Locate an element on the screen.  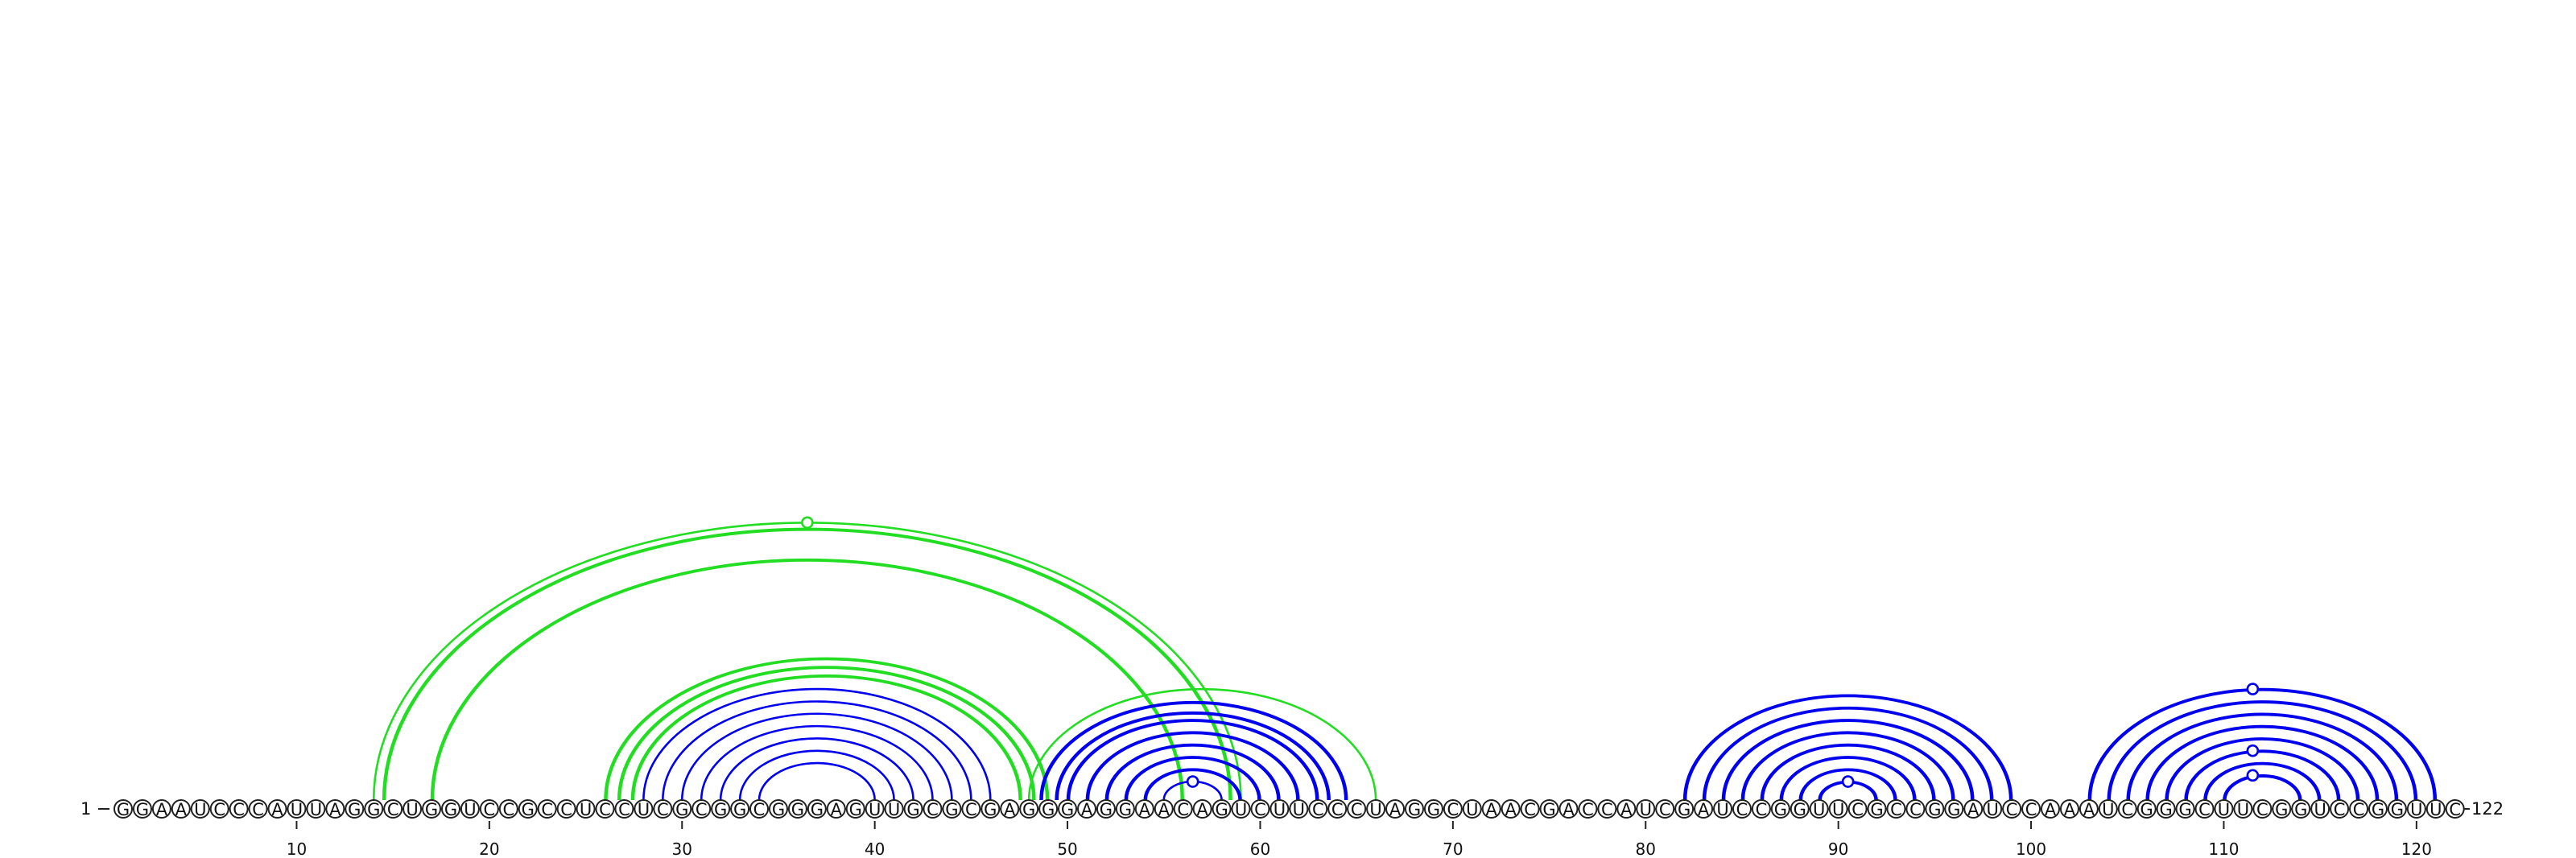
stem-103-121-arc-8-inner is located at coordinates (2262, 788).